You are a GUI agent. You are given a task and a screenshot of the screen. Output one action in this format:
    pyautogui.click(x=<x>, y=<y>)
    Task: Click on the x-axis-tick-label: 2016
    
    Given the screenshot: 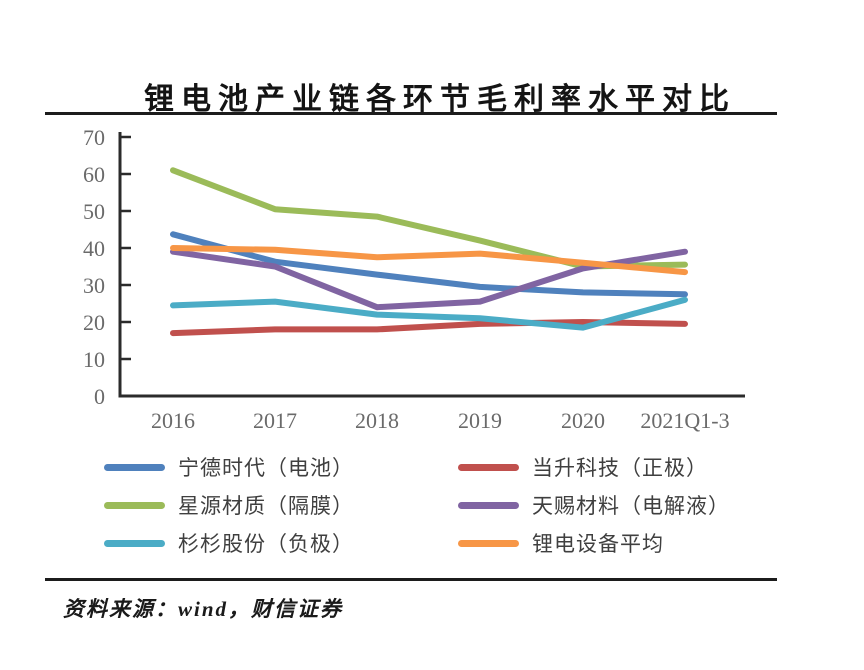 What is the action you would take?
    pyautogui.click(x=173, y=420)
    